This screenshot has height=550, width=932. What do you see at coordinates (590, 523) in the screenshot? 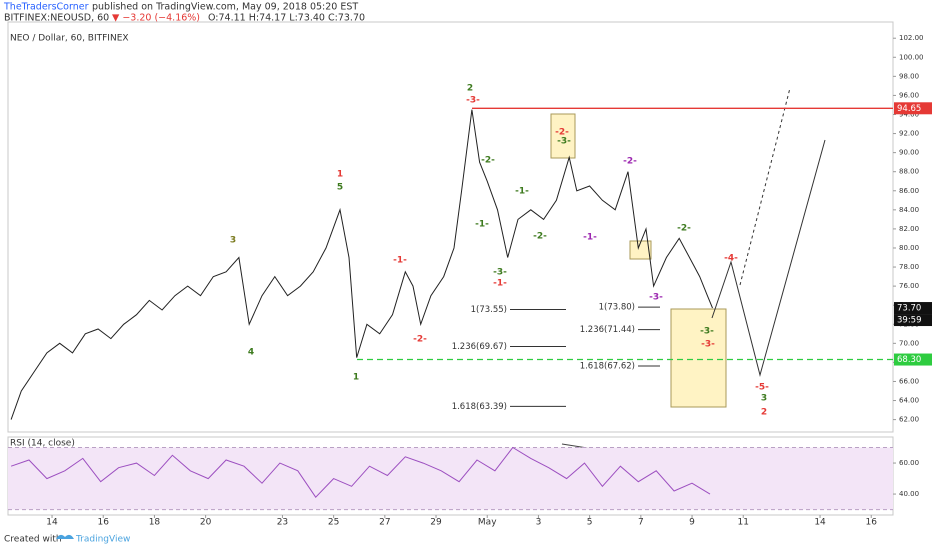
I see `x-tick-label: 5` at bounding box center [590, 523].